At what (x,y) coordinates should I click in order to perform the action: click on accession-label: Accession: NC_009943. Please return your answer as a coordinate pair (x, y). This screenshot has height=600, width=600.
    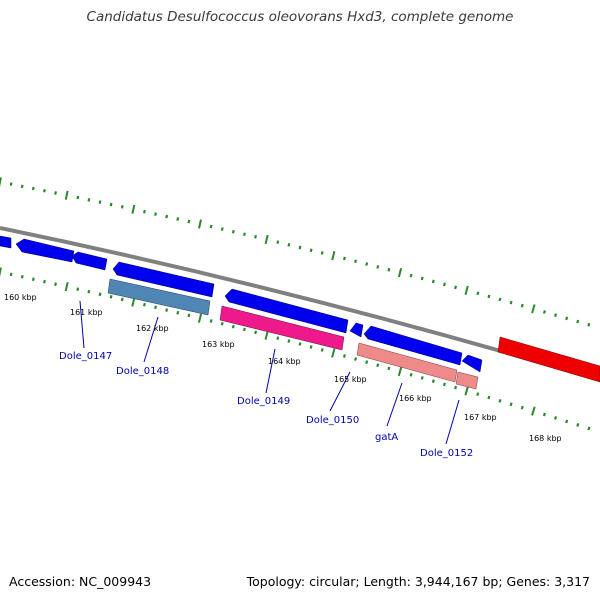
    Looking at the image, I should click on (80, 581).